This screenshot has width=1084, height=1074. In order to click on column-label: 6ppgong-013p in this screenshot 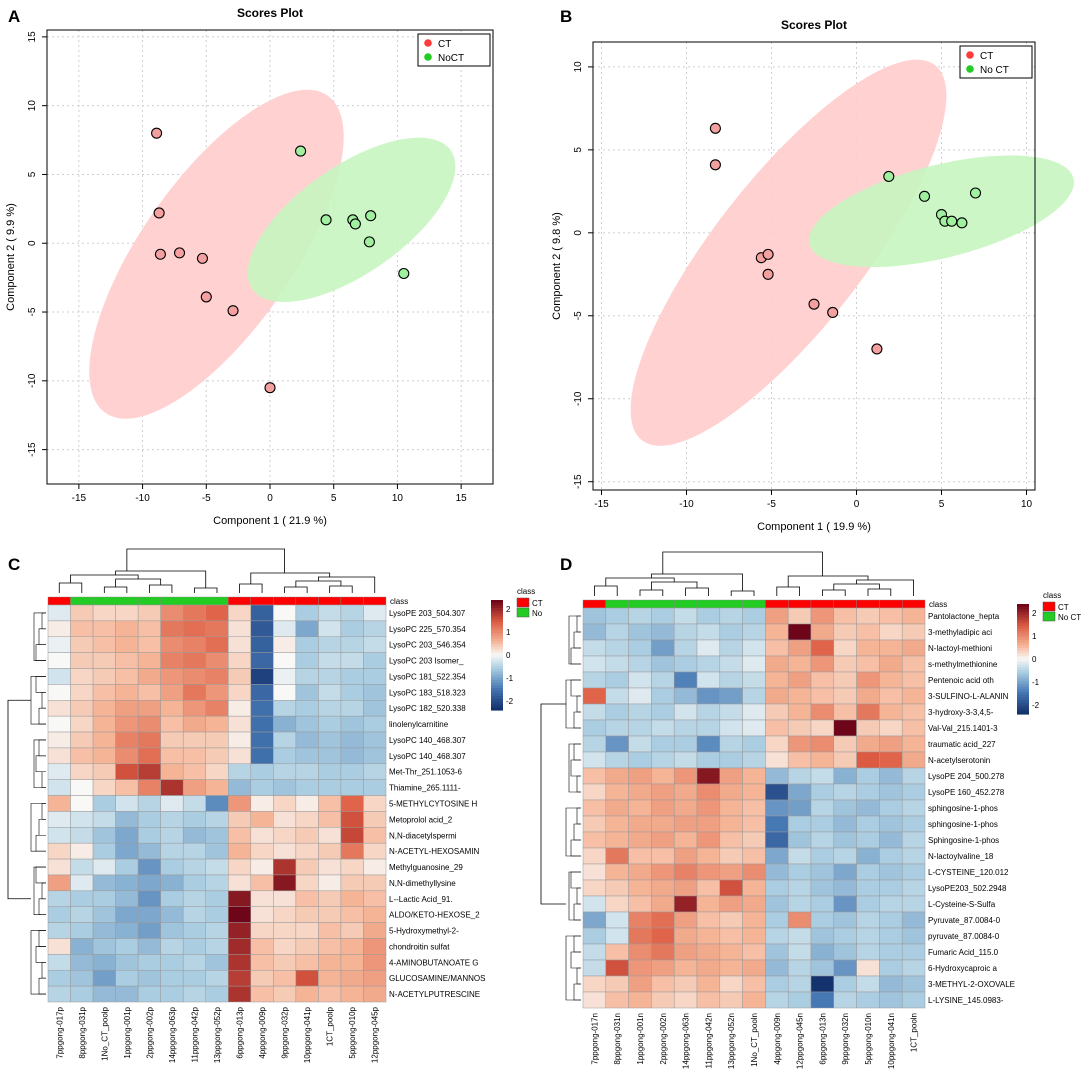, I will do `click(240, 1032)`.